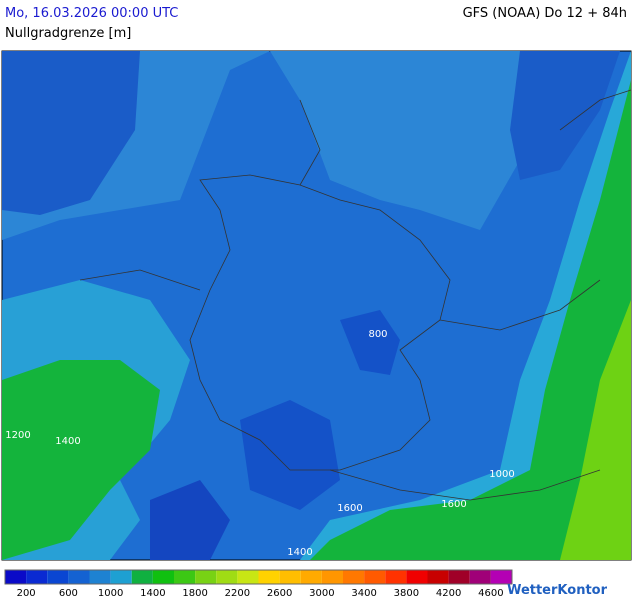  What do you see at coordinates (110, 593) in the screenshot?
I see `legend-label: 1000` at bounding box center [110, 593].